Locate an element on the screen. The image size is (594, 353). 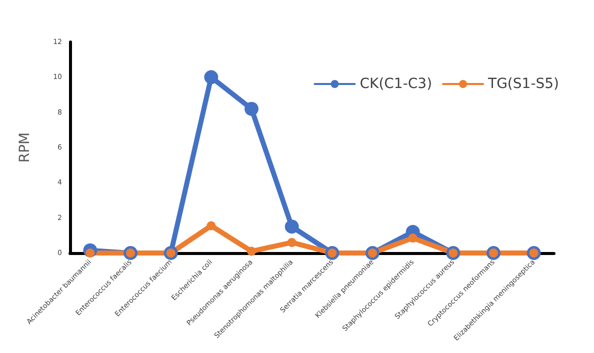
y-axis-title: RPM is located at coordinates (25, 147).